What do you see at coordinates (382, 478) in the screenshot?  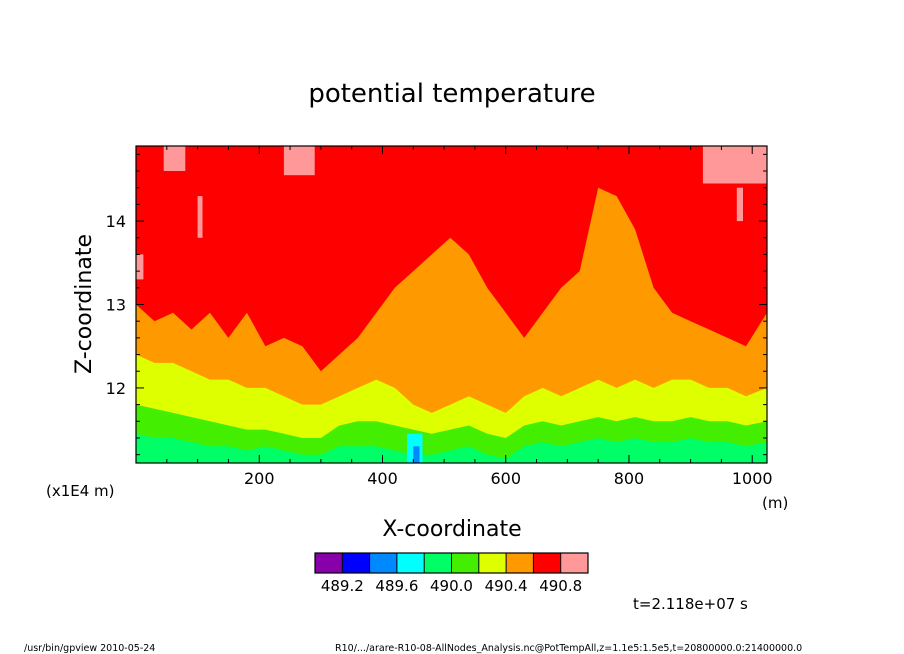 I see `x-tick-label: 400` at bounding box center [382, 478].